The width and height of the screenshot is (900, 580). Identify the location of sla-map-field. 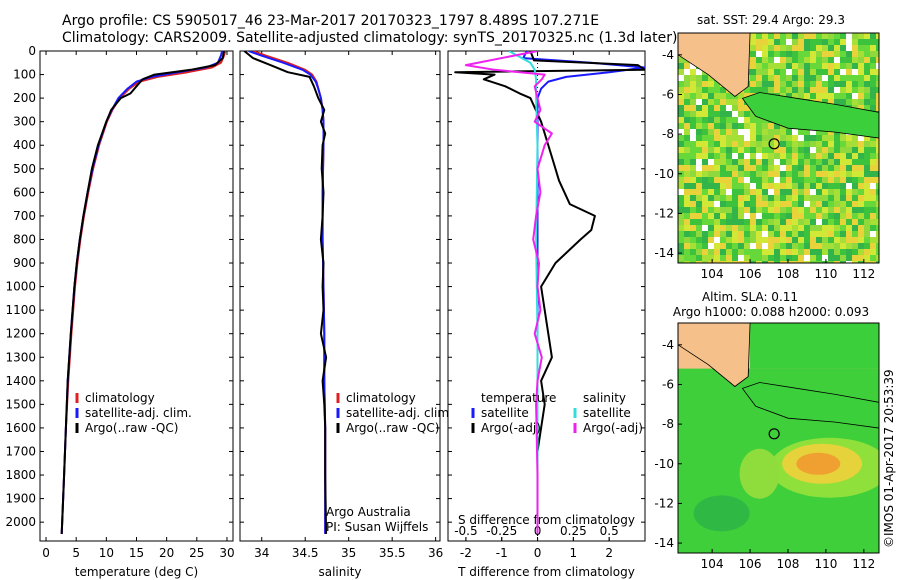
(778, 438).